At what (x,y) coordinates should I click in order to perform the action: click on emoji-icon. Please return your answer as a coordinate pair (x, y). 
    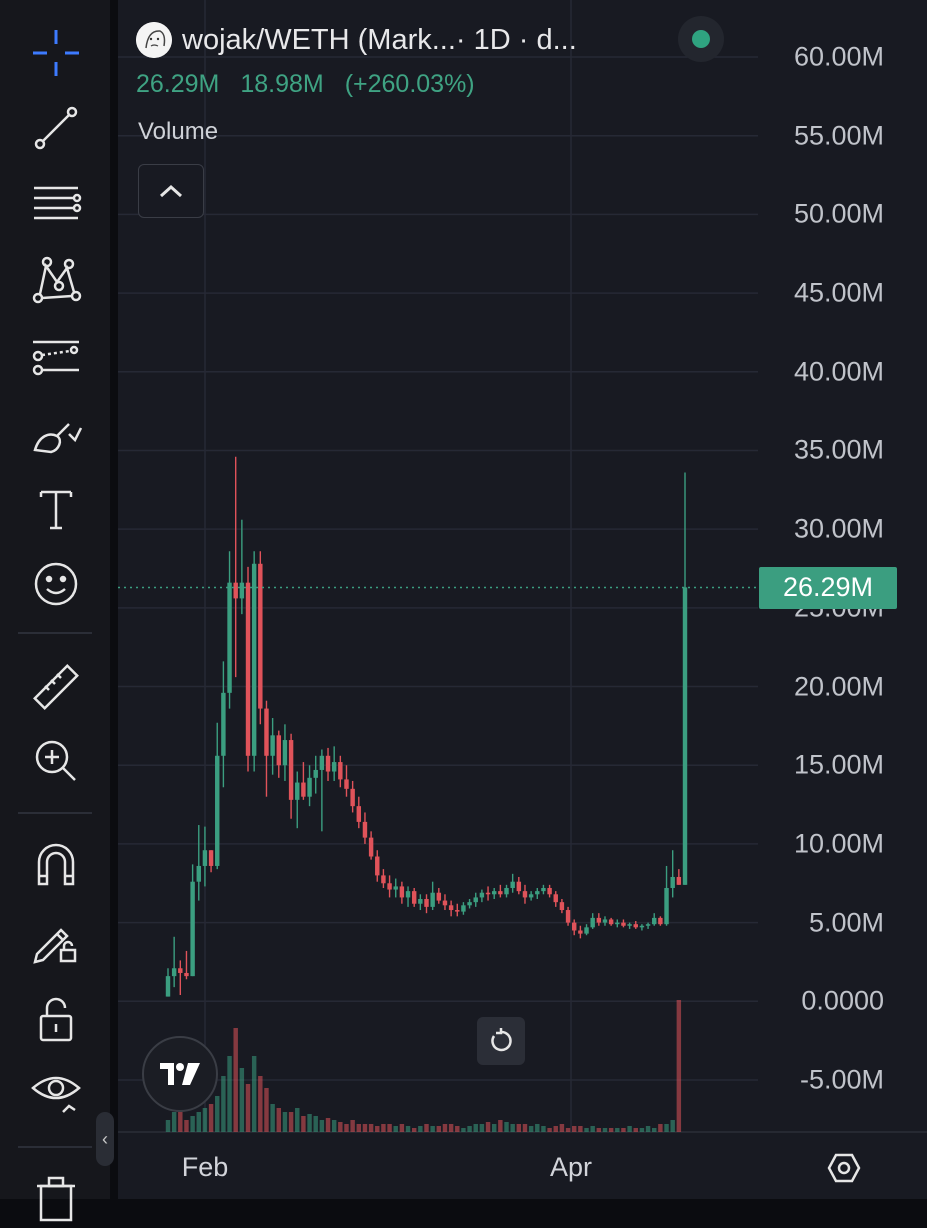
    Looking at the image, I should click on (56, 584).